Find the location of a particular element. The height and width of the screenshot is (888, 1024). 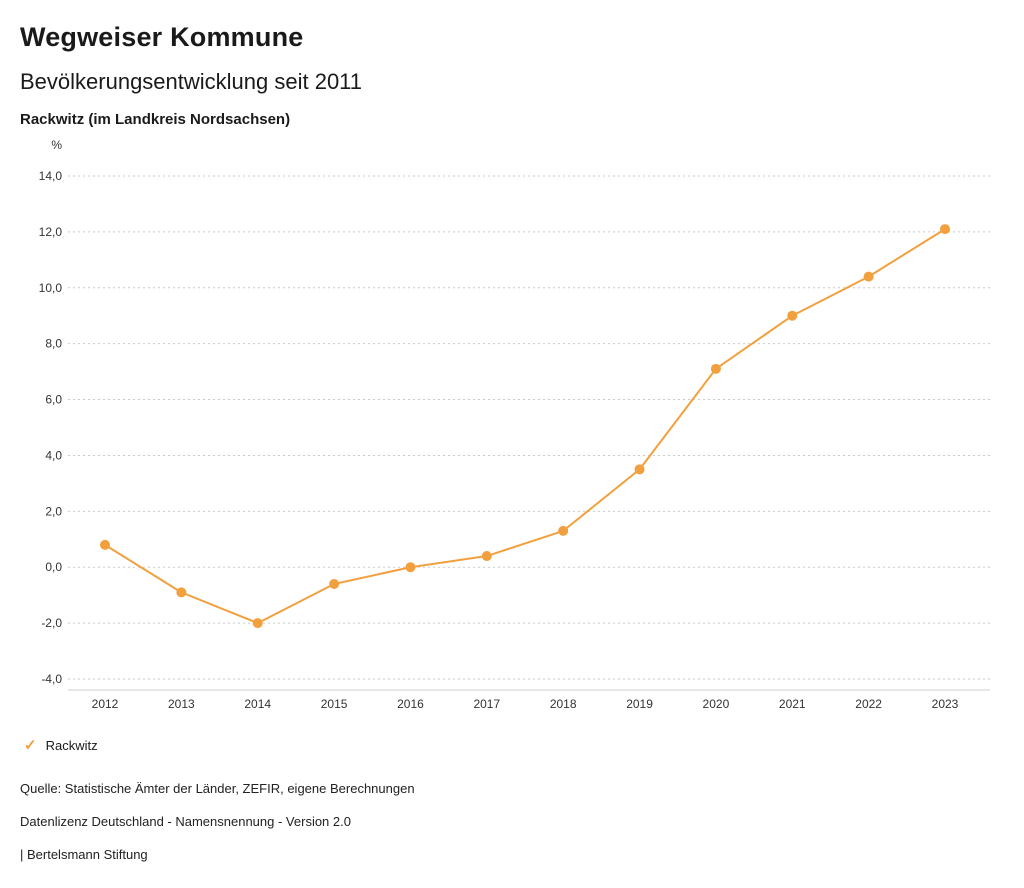

y-tick-label: 4,0 is located at coordinates (53, 455).